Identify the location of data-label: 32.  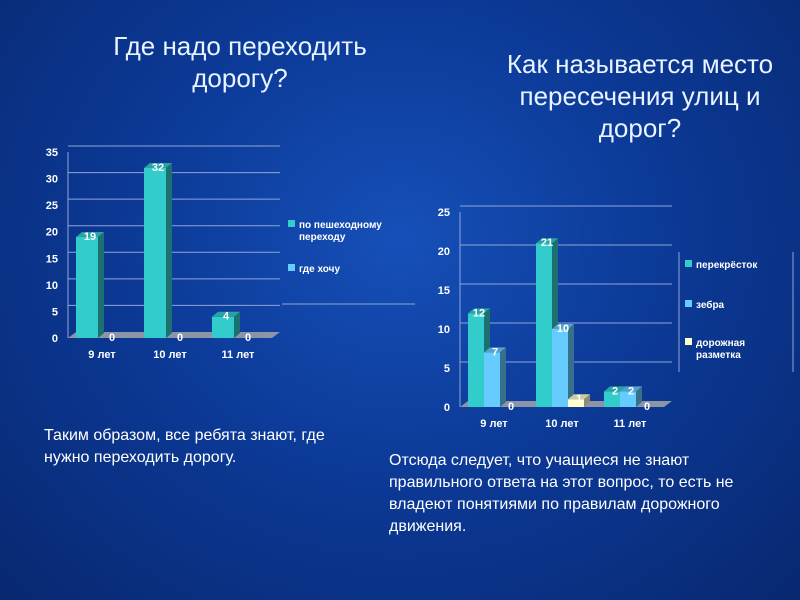
(158, 168).